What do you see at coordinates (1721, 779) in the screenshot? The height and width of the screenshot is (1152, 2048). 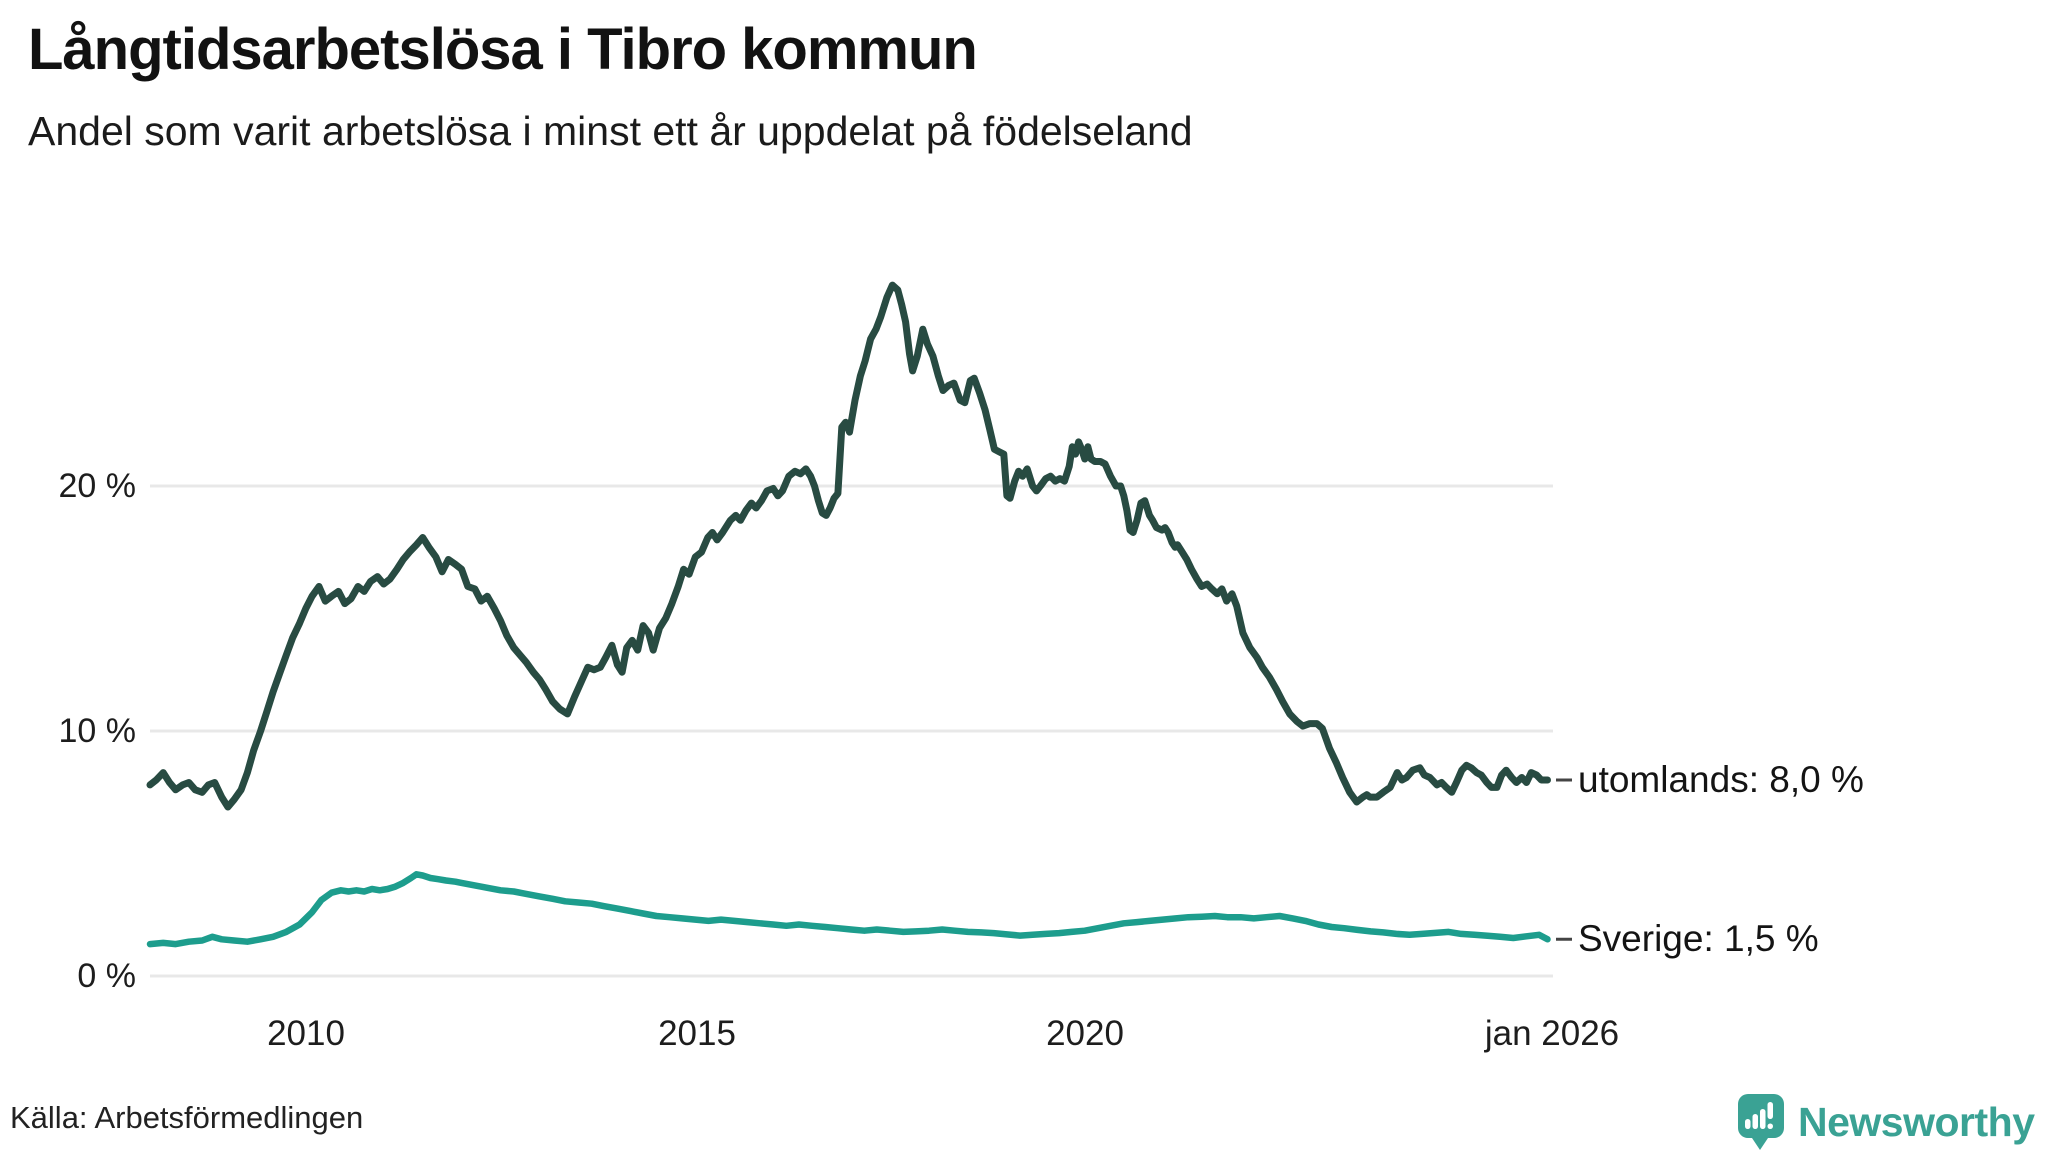 I see `series-end-label-utomlands: utomlands: 8,0 %` at bounding box center [1721, 779].